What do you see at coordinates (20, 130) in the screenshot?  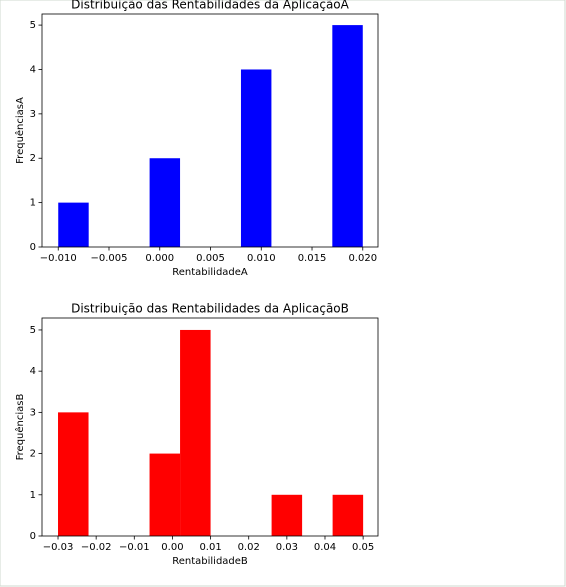 I see `y-axis-label: FrequênciasA` at bounding box center [20, 130].